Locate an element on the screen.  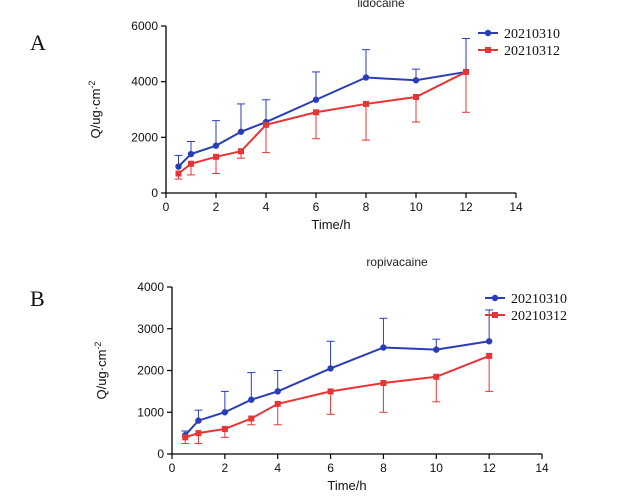
ropivacaine-x-tick-label: 10 is located at coordinates (437, 468).